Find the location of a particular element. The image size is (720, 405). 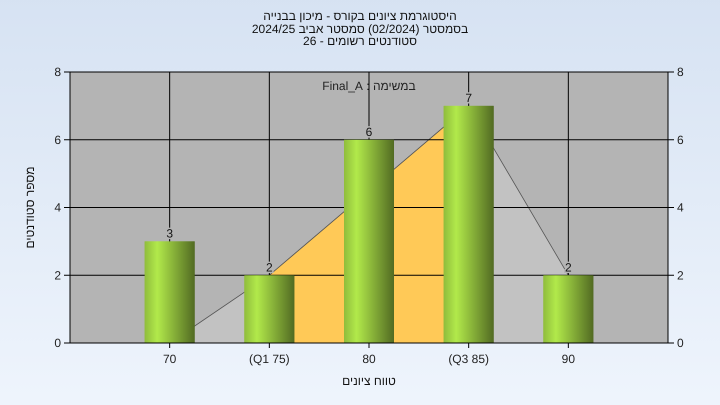

y-tick-label: 0 is located at coordinates (58, 343).